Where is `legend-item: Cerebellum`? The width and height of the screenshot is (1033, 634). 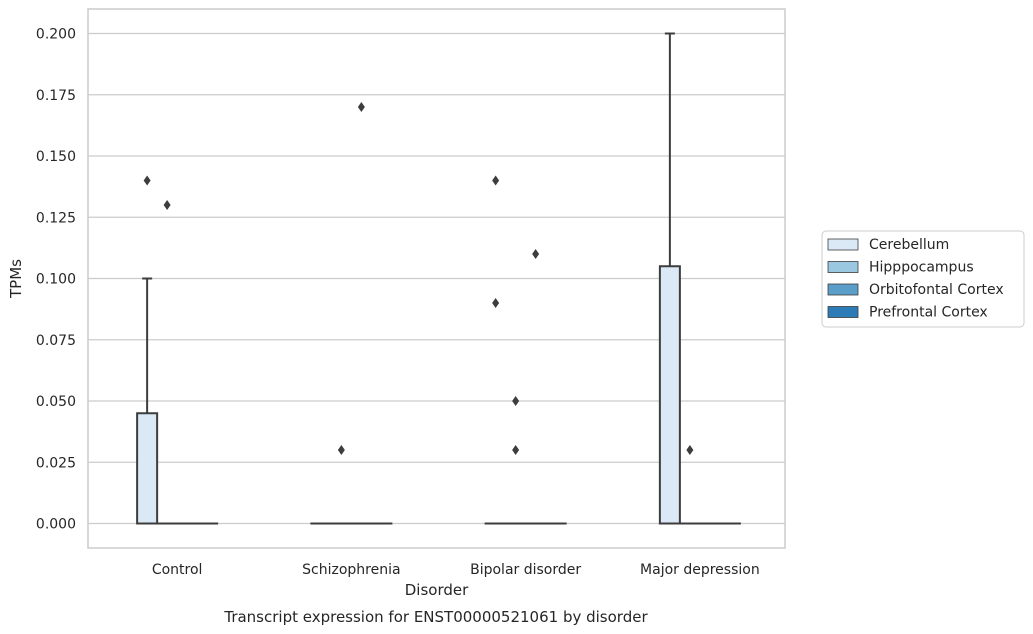 legend-item: Cerebellum is located at coordinates (888, 245).